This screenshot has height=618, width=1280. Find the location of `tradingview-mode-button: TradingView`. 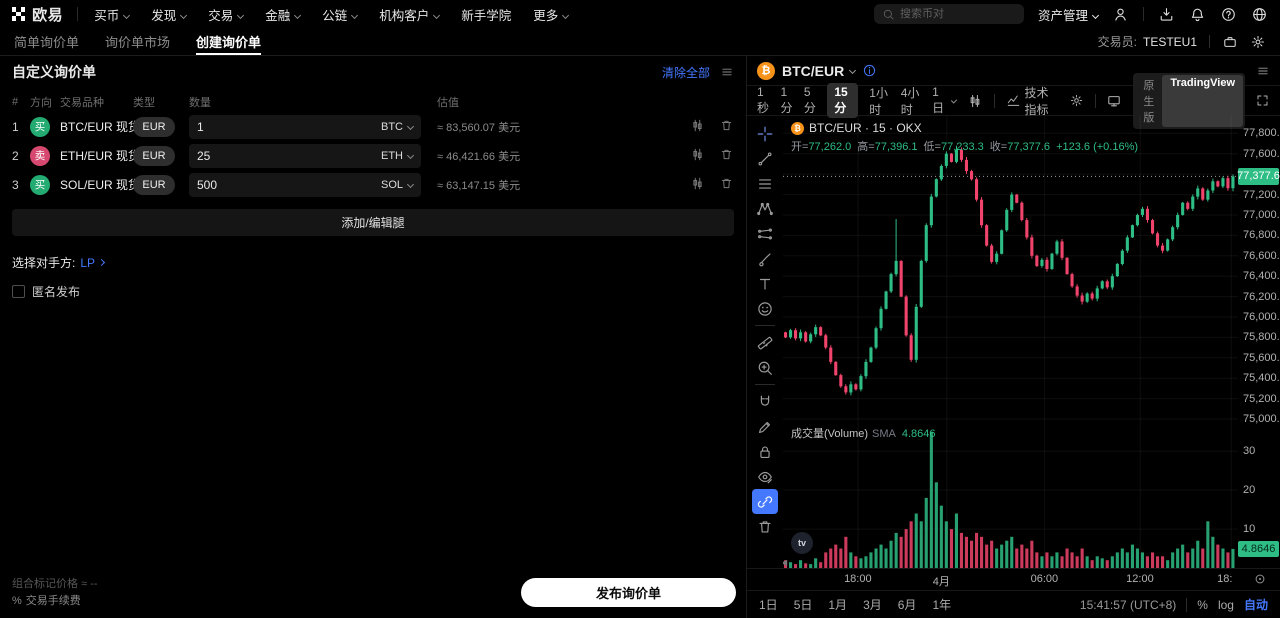

tradingview-mode-button: TradingView is located at coordinates (1202, 100).